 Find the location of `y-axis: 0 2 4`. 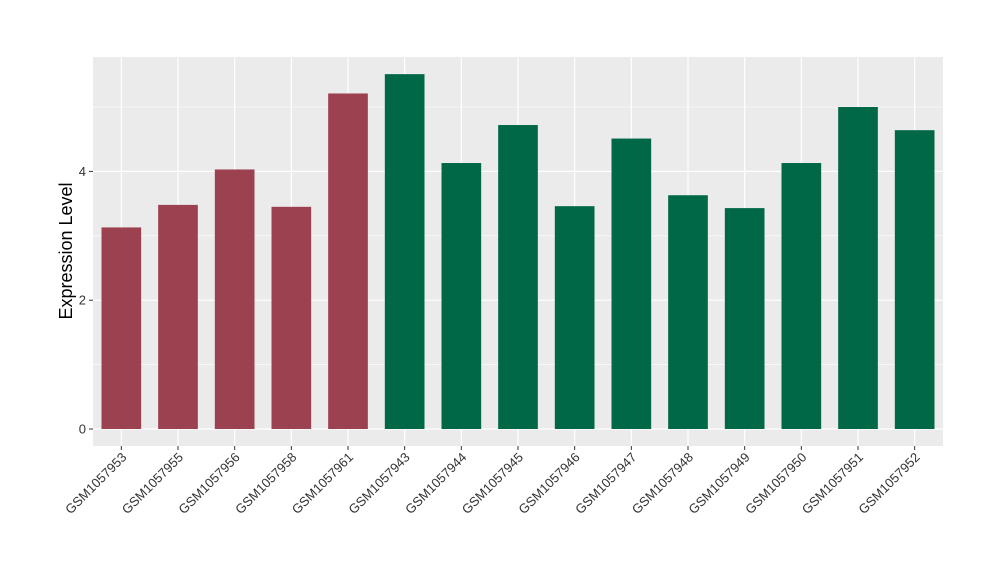

y-axis: 0 2 4 is located at coordinates (86, 300).